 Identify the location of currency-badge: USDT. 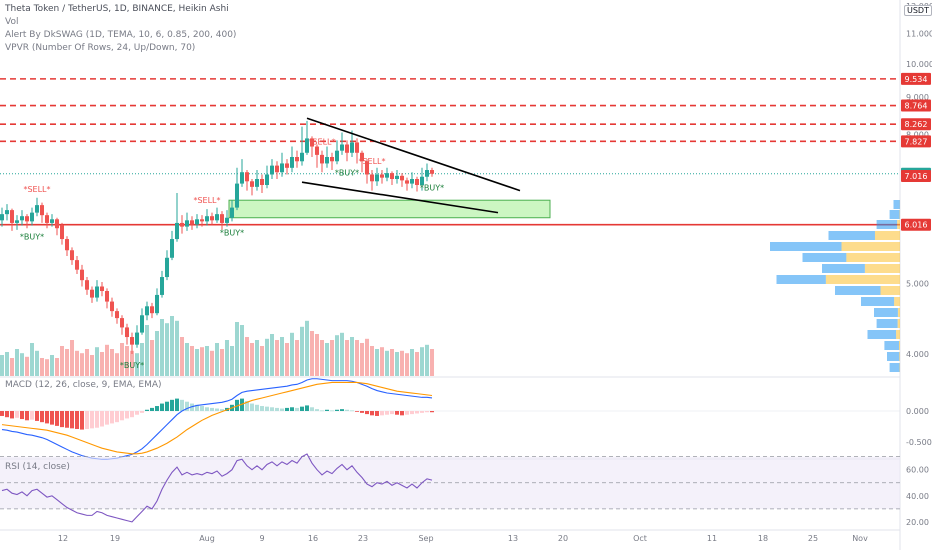
(918, 10).